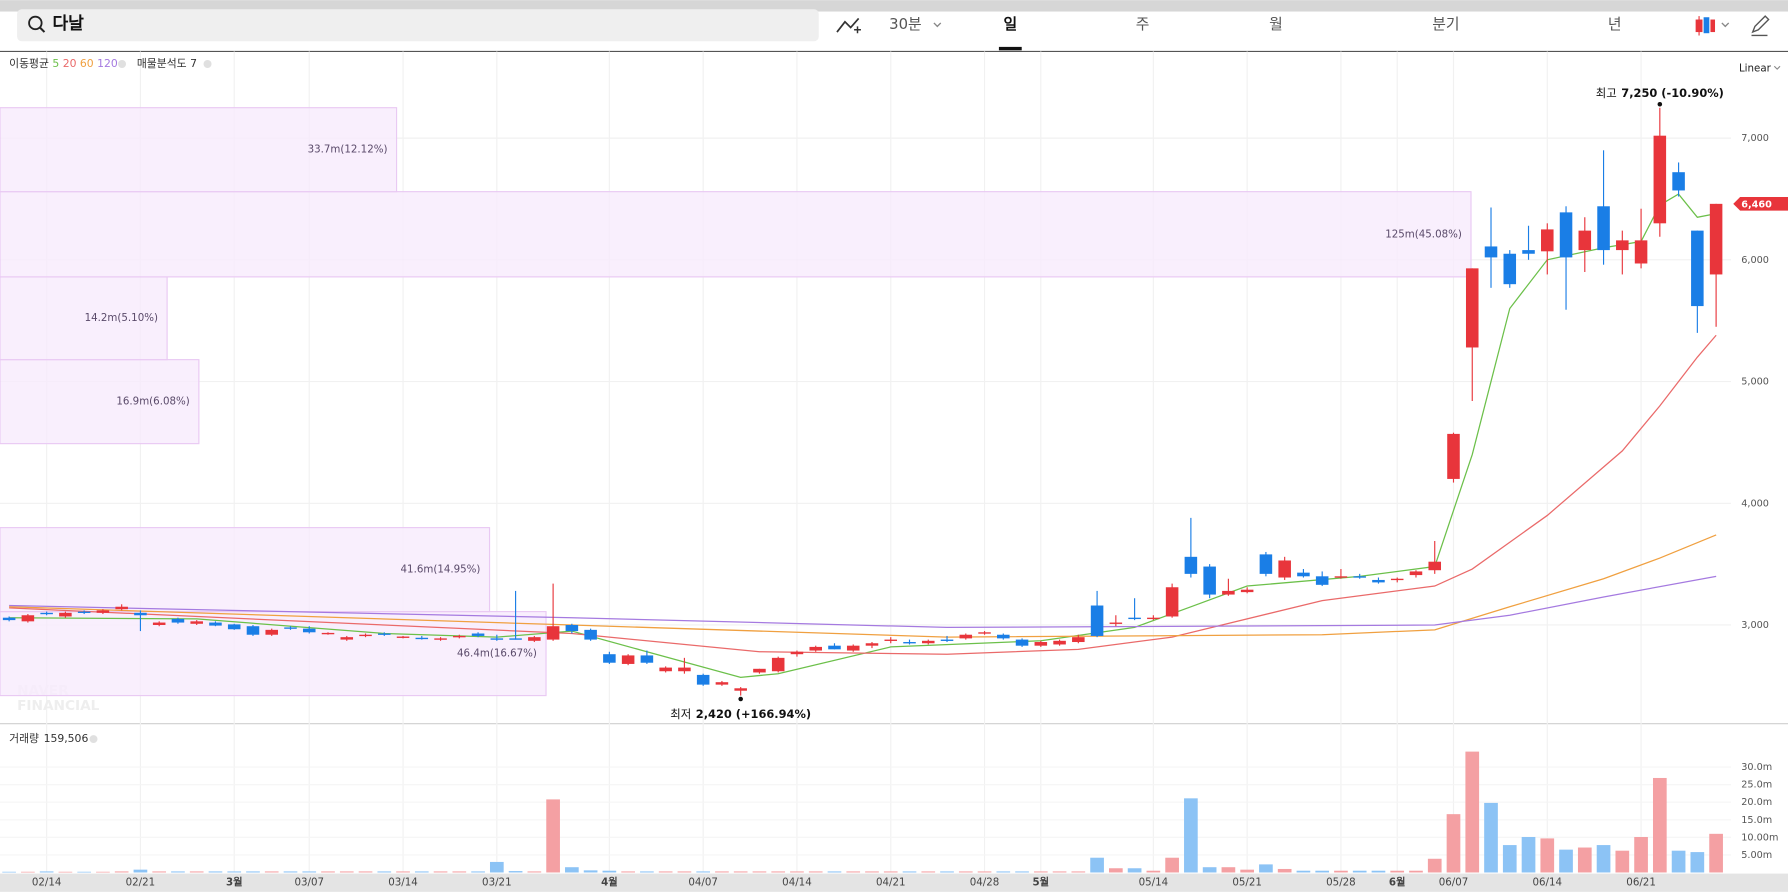  What do you see at coordinates (680, 713) in the screenshot?
I see `note-label: 최저` at bounding box center [680, 713].